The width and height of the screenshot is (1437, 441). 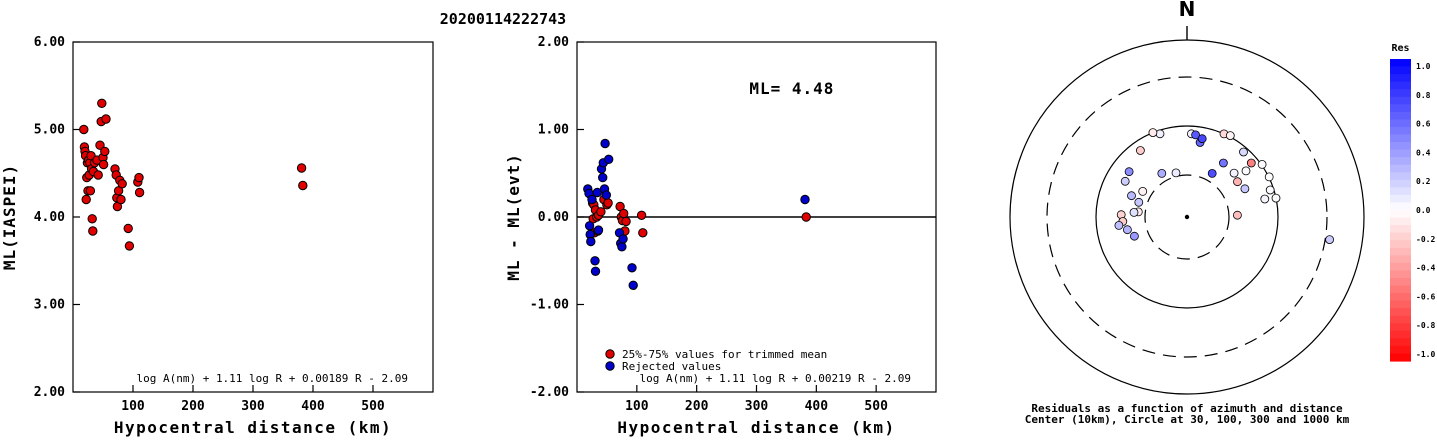 What do you see at coordinates (9, 217) in the screenshot?
I see `y-axis-label: ML(IASPEI)` at bounding box center [9, 217].